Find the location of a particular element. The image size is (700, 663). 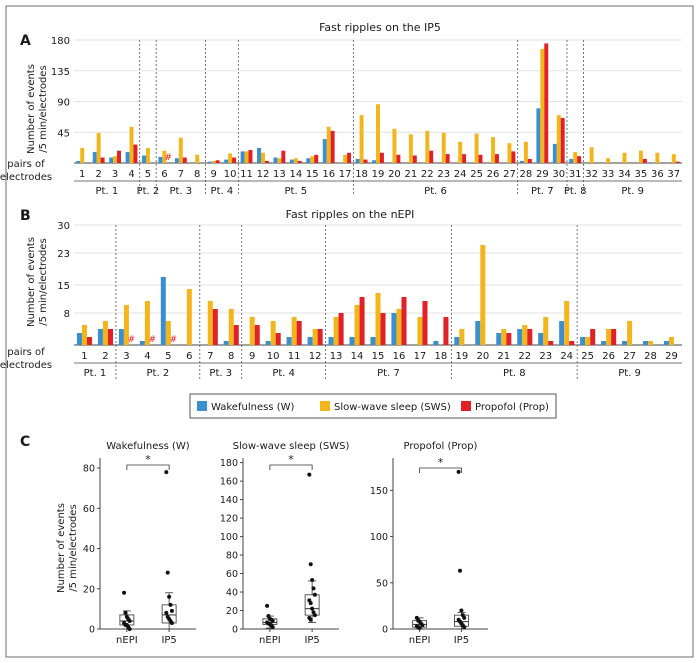

box-w-ytick-label: 0 is located at coordinates (92, 630).